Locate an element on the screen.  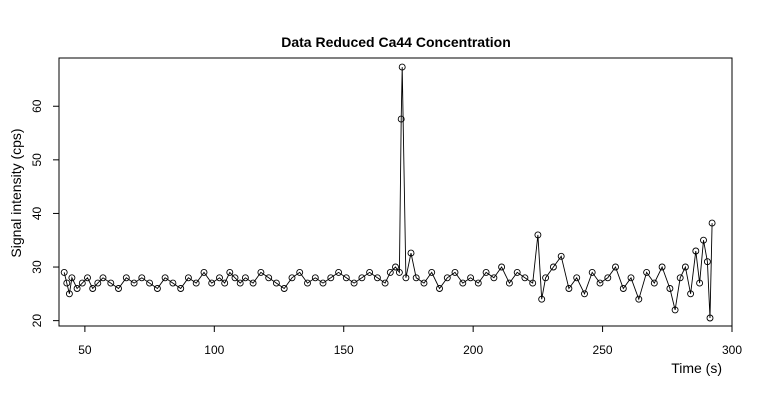
x-tick-label: 150 is located at coordinates (344, 350).